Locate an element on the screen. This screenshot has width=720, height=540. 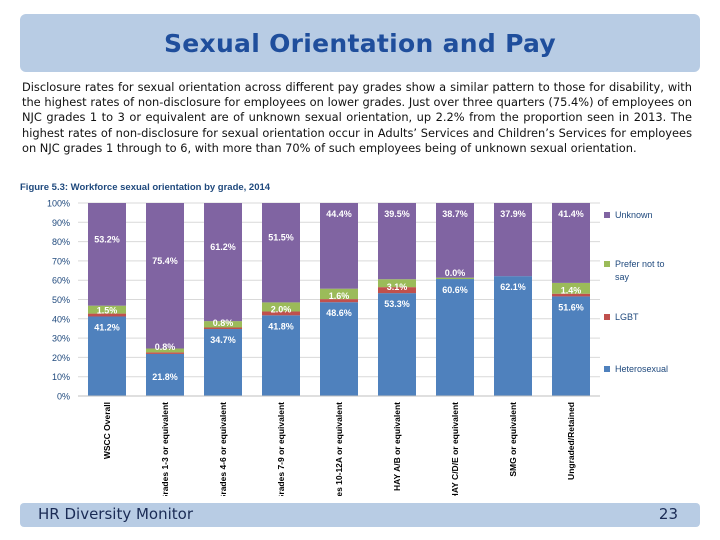
data-label: 53.2% is located at coordinates (107, 239).